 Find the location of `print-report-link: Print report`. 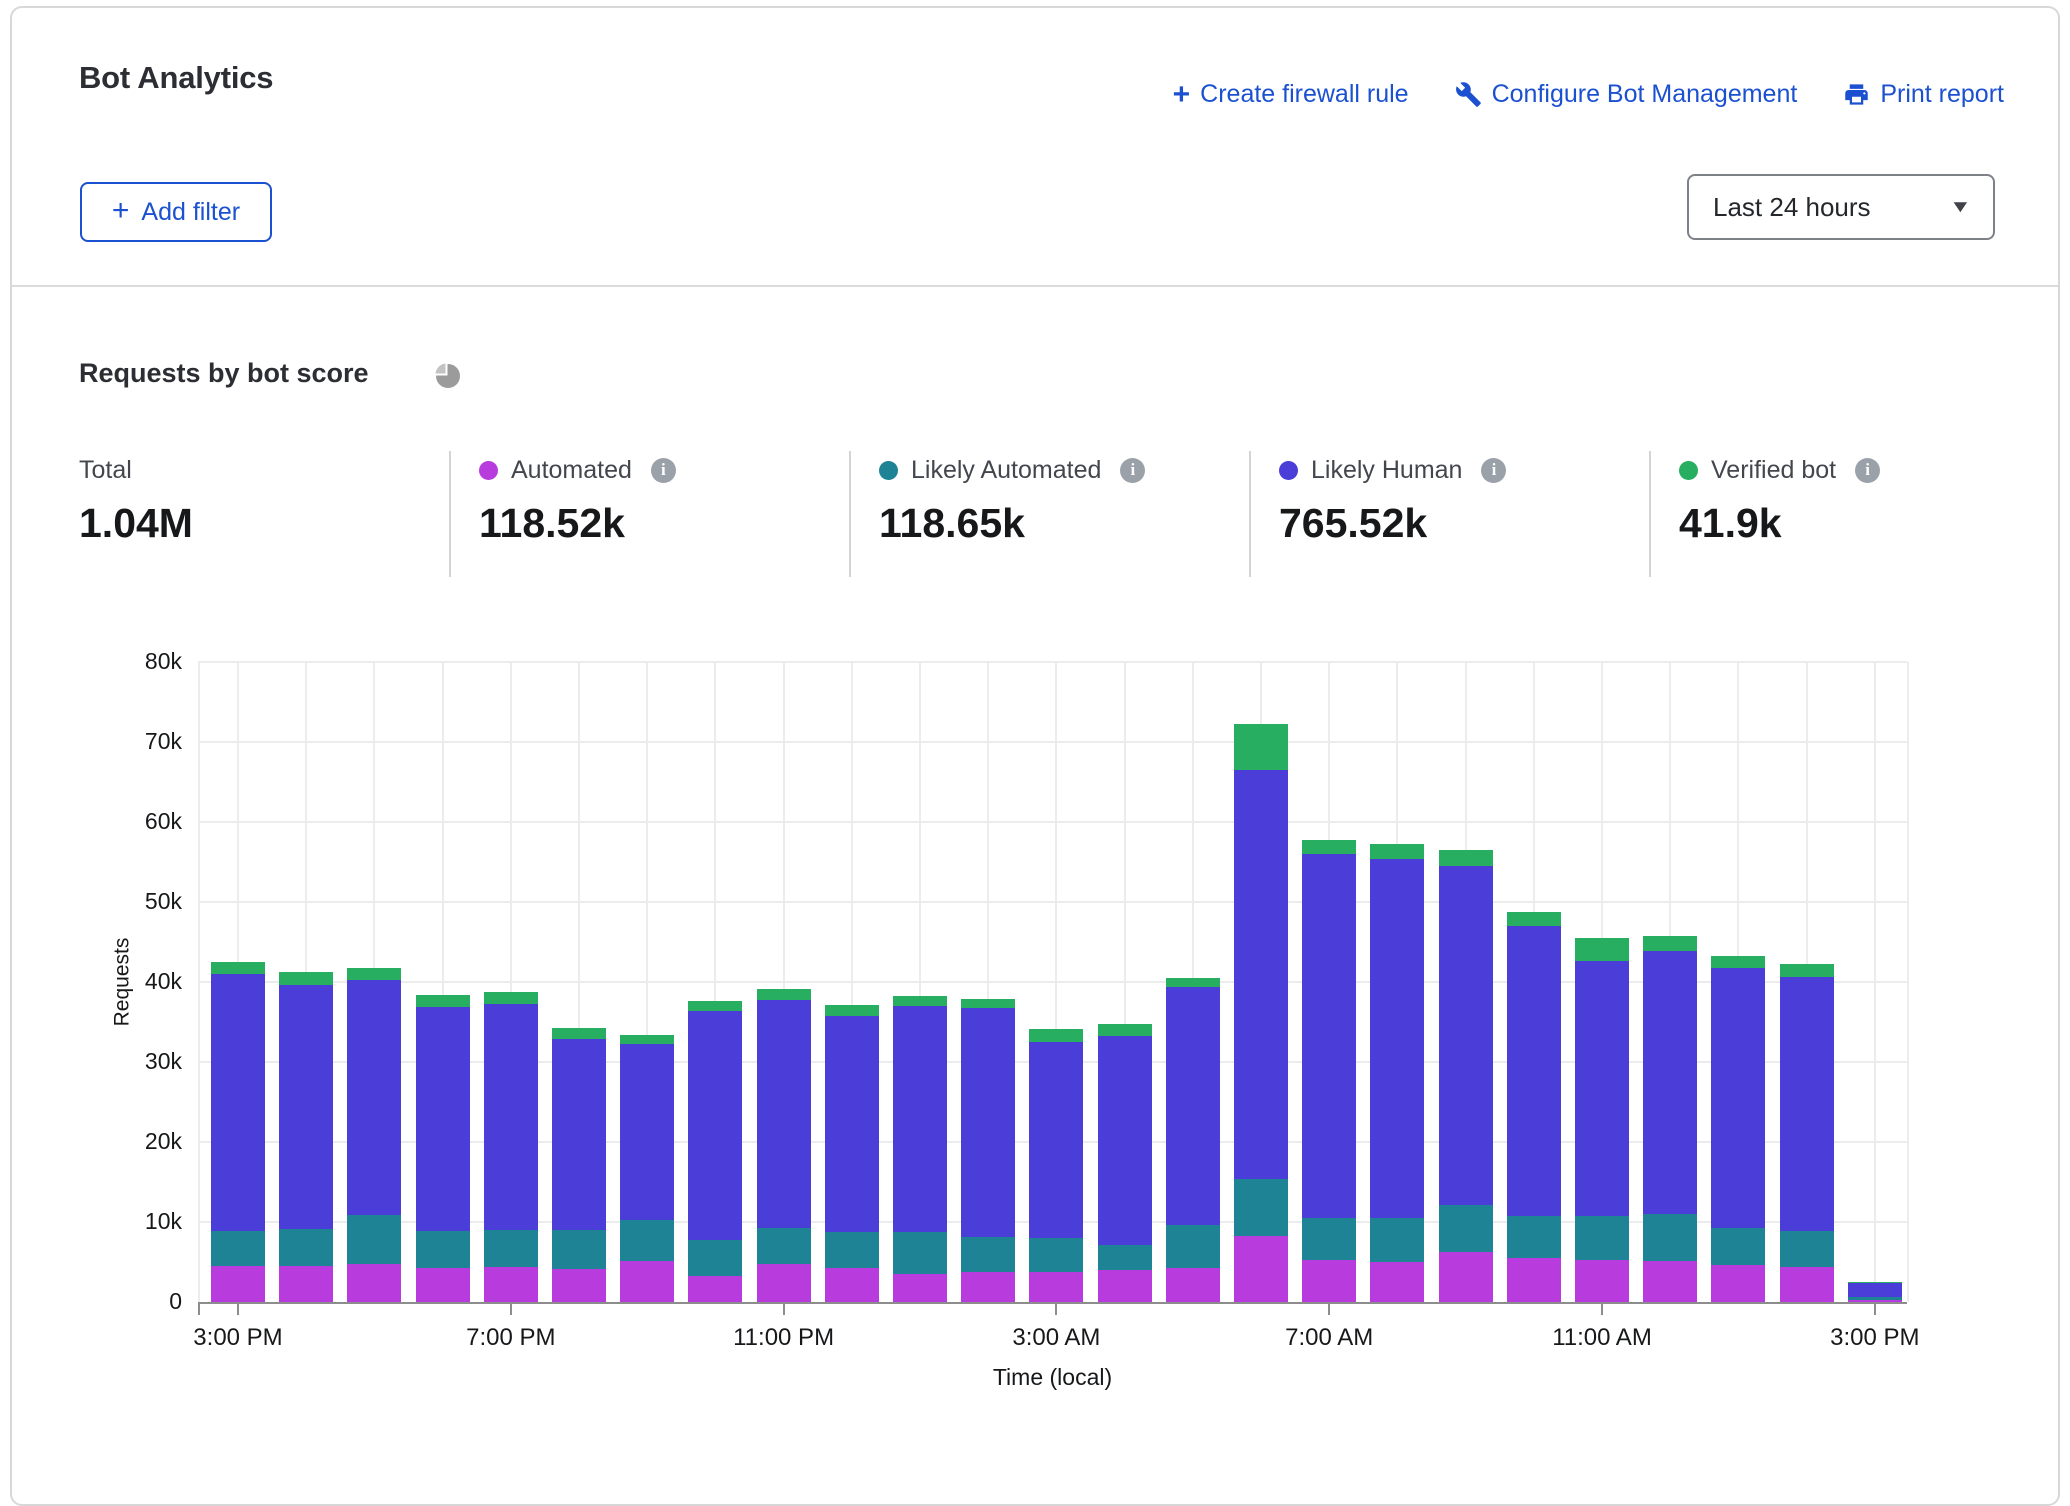

print-report-link: Print report is located at coordinates (1923, 94).